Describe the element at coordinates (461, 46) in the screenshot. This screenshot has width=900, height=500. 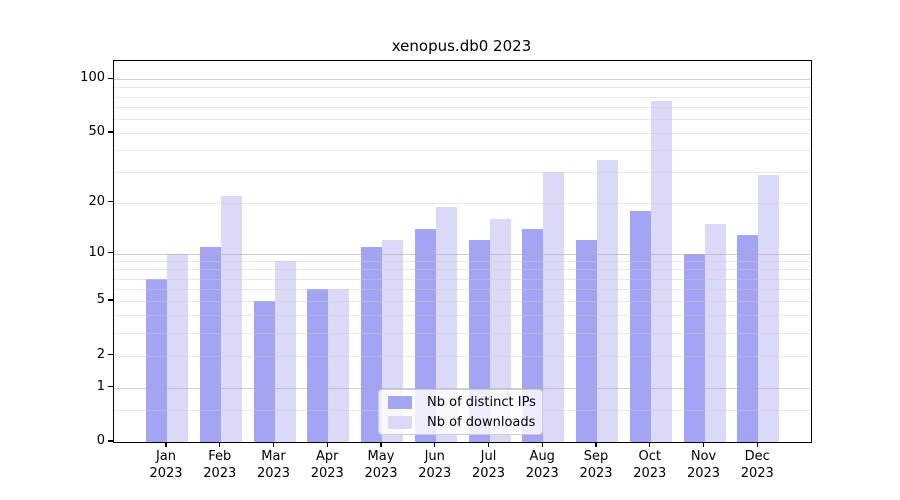
I see `chart-title: xenopus.db0 2023` at that location.